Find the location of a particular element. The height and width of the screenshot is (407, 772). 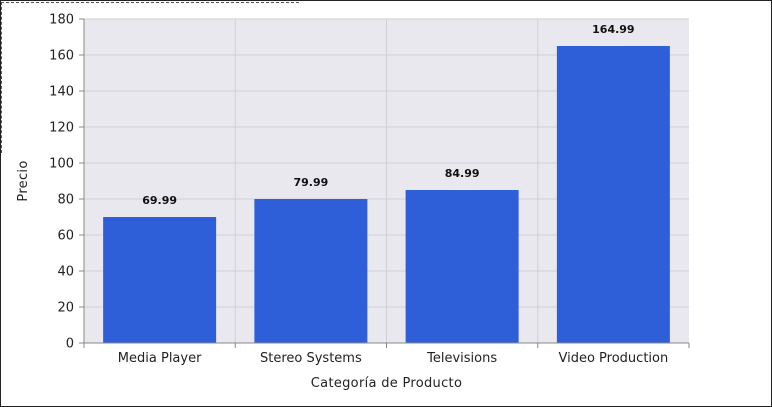

x-axis-title: Categoría de Producto is located at coordinates (386, 383).